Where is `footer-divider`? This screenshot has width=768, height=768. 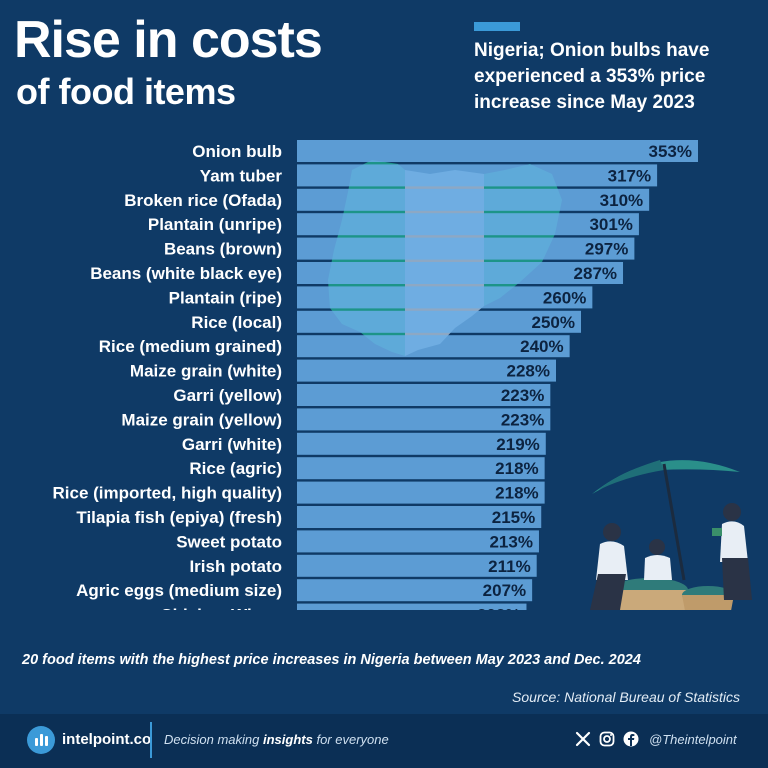
footer-divider is located at coordinates (151, 740).